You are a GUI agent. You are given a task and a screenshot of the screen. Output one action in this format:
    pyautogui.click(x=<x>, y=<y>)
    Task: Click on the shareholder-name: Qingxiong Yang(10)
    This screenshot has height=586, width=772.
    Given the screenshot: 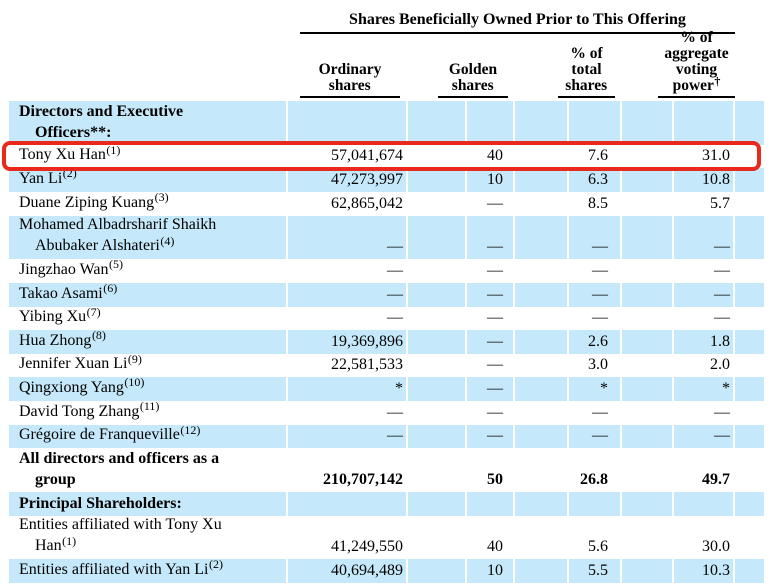 What is the action you would take?
    pyautogui.click(x=82, y=385)
    